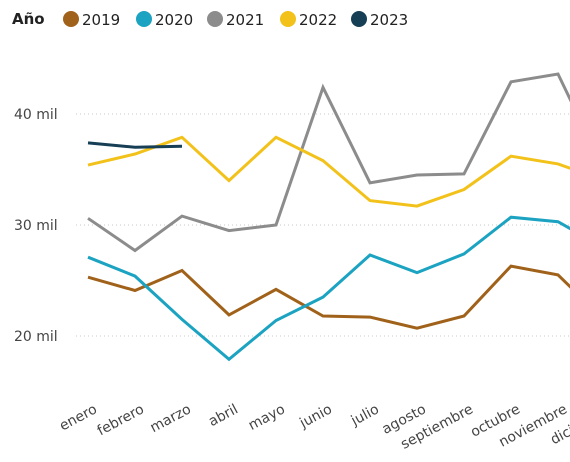 The width and height of the screenshot is (570, 462). I want to click on legend: Año 2019 2020 2021 2022 2023, so click(210, 19).